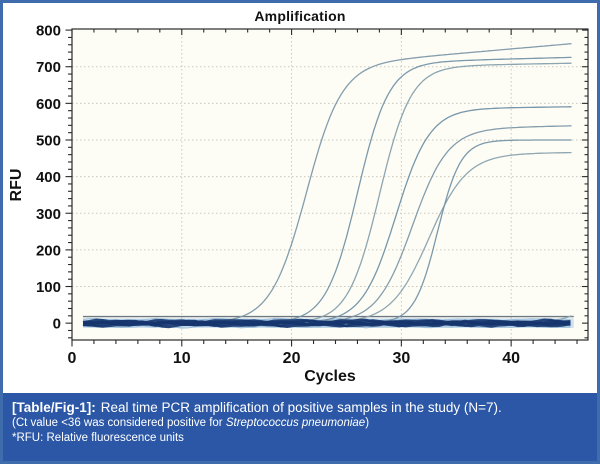 This screenshot has width=600, height=464. Describe the element at coordinates (48, 214) in the screenshot. I see `tick-label: 300` at that location.